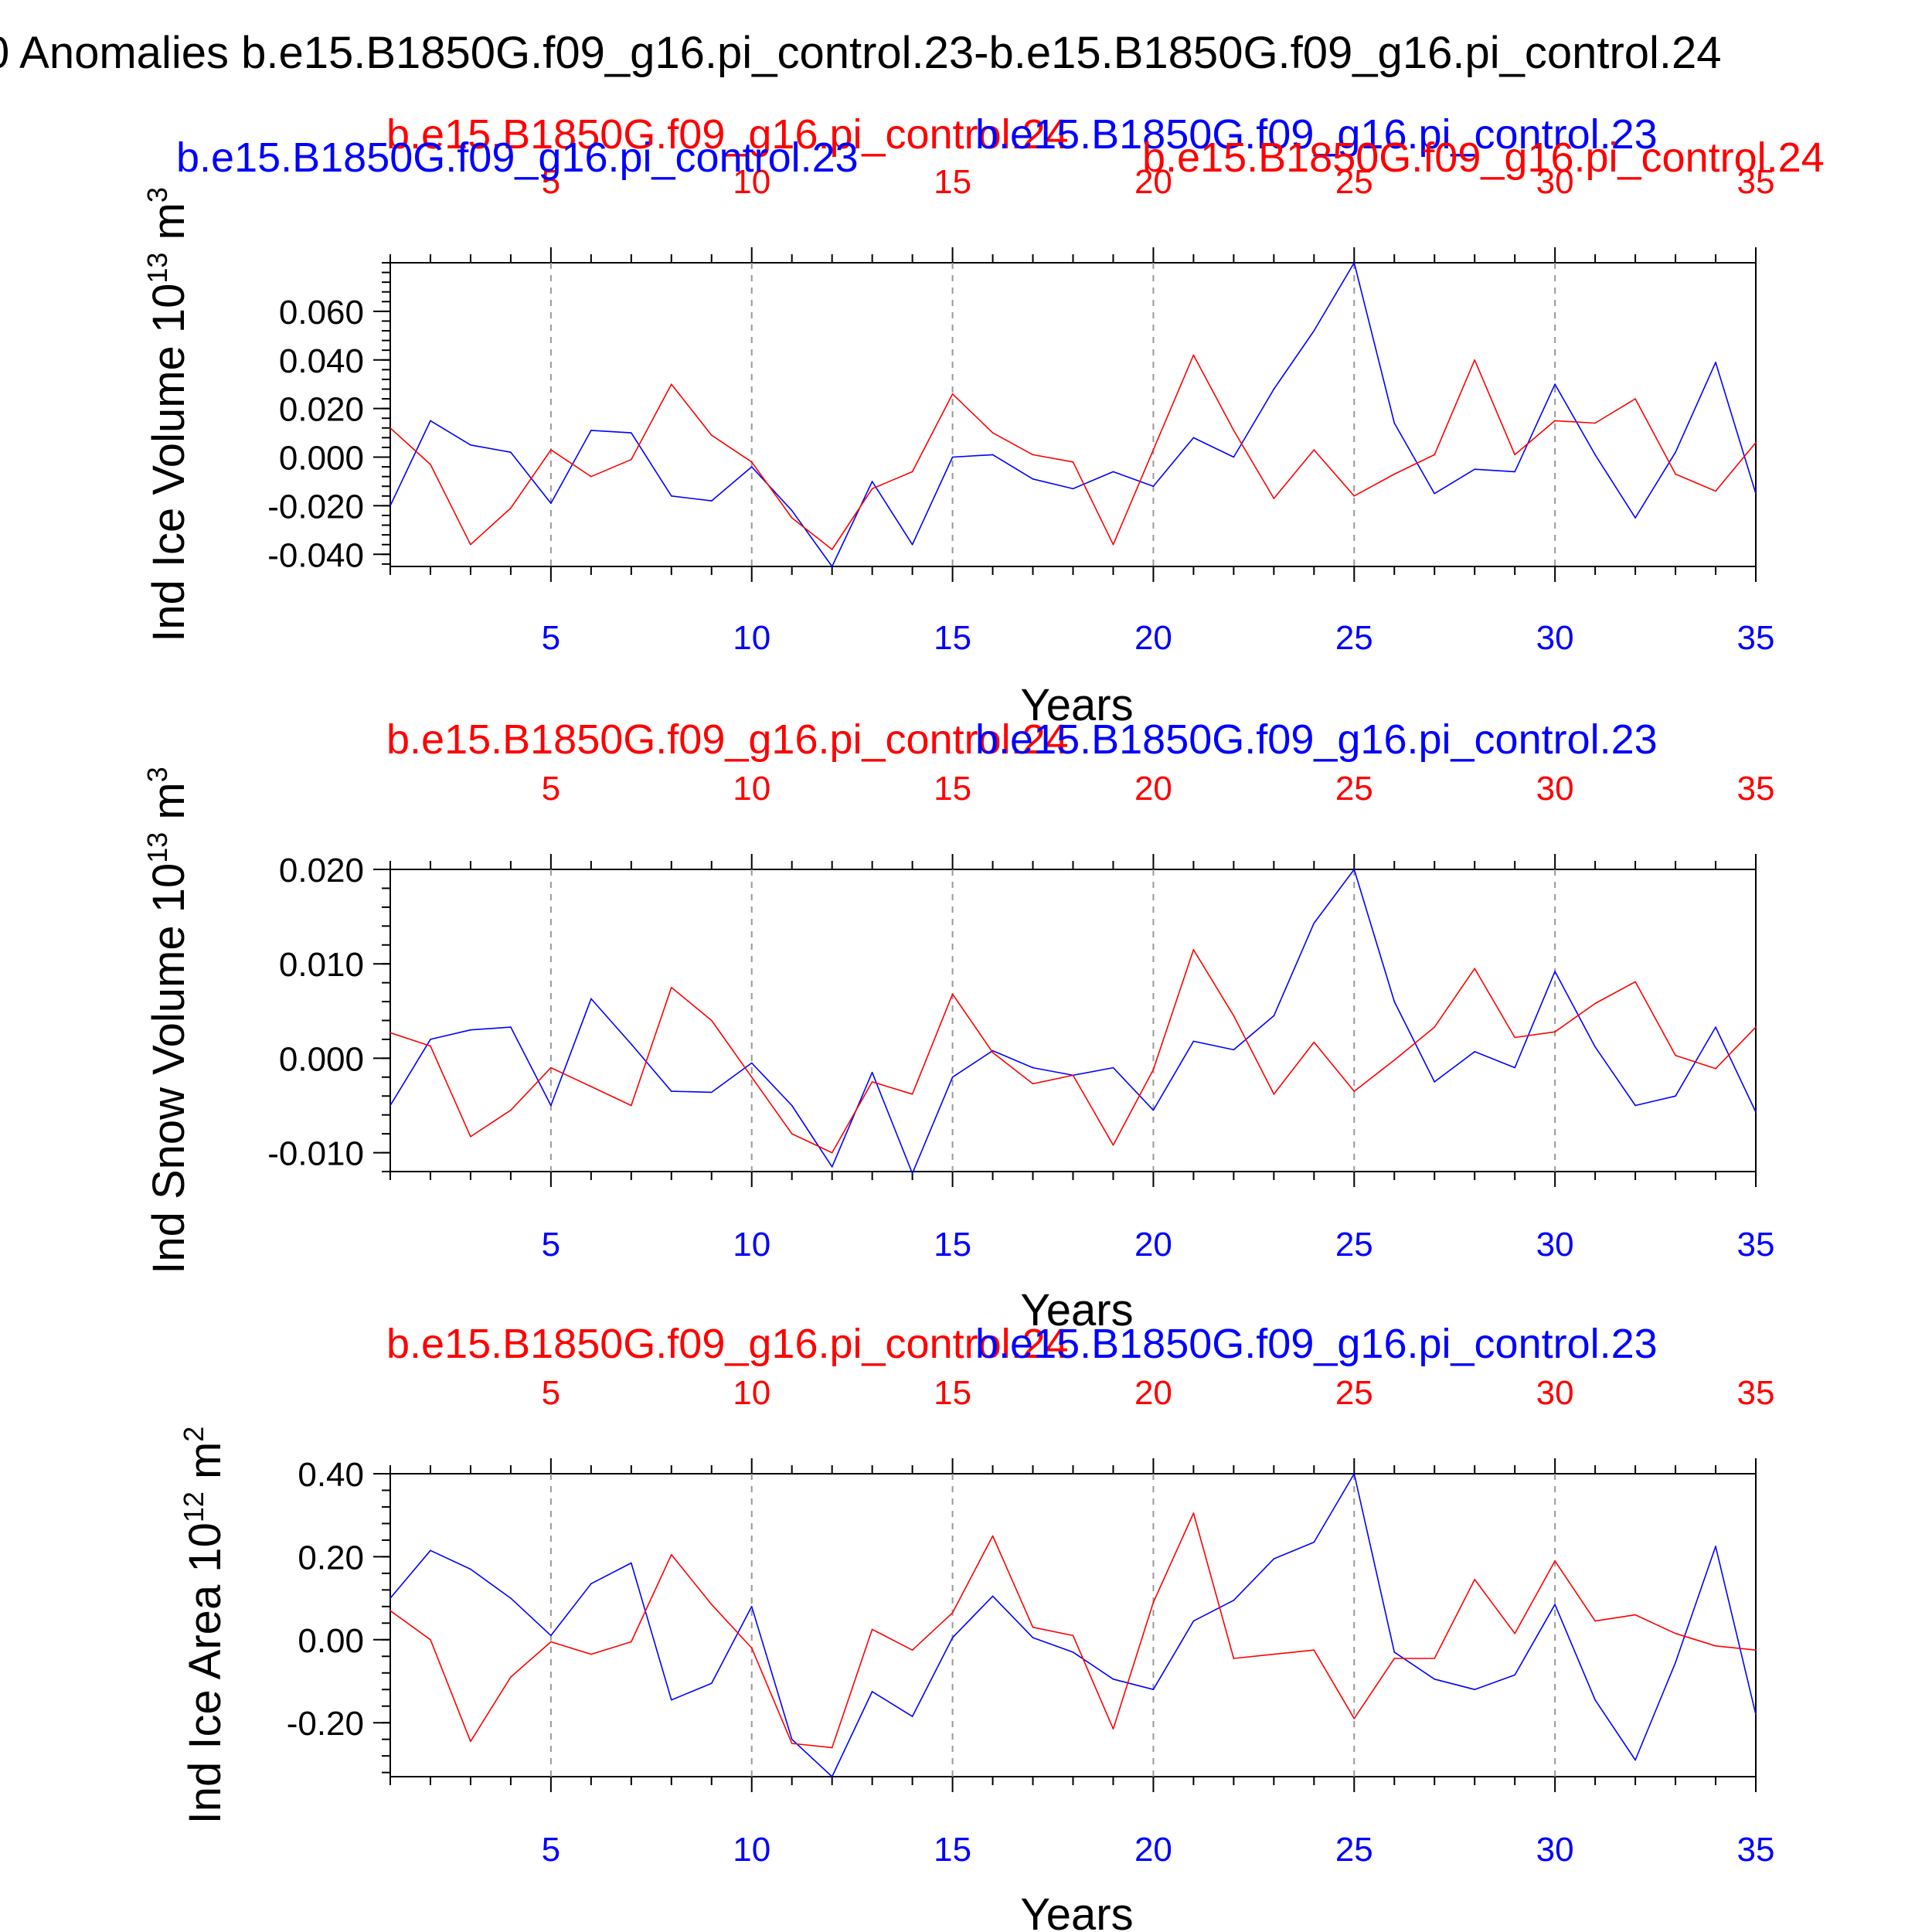  What do you see at coordinates (321, 410) in the screenshot?
I see `y-tick-label: 0.020` at bounding box center [321, 410].